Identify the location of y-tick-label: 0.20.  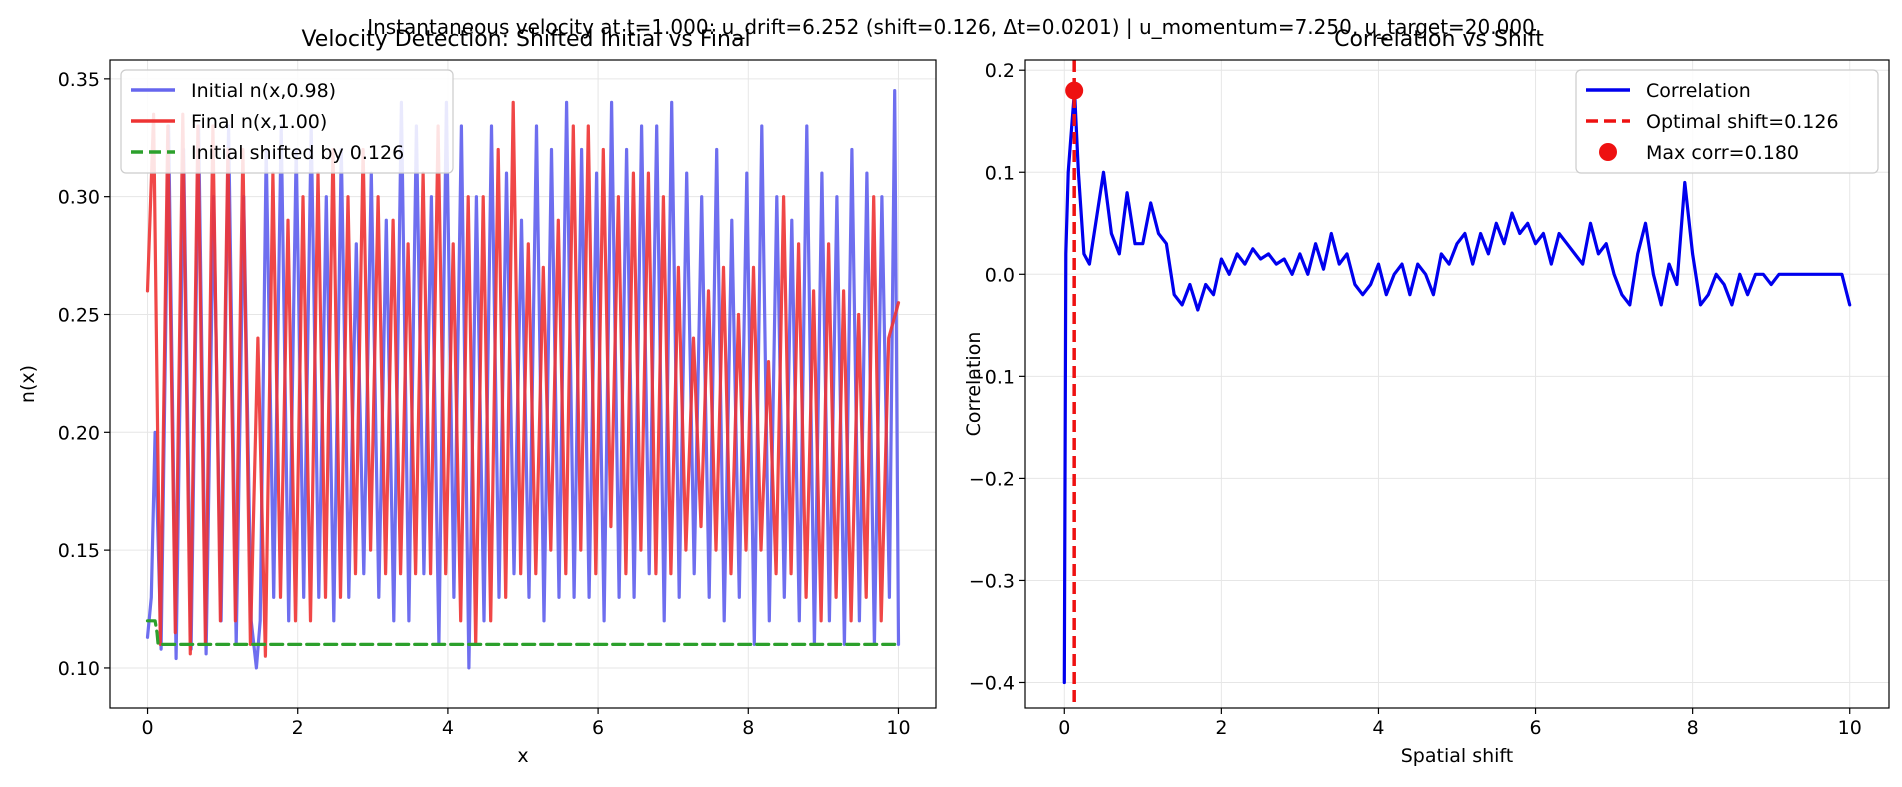
(79, 433).